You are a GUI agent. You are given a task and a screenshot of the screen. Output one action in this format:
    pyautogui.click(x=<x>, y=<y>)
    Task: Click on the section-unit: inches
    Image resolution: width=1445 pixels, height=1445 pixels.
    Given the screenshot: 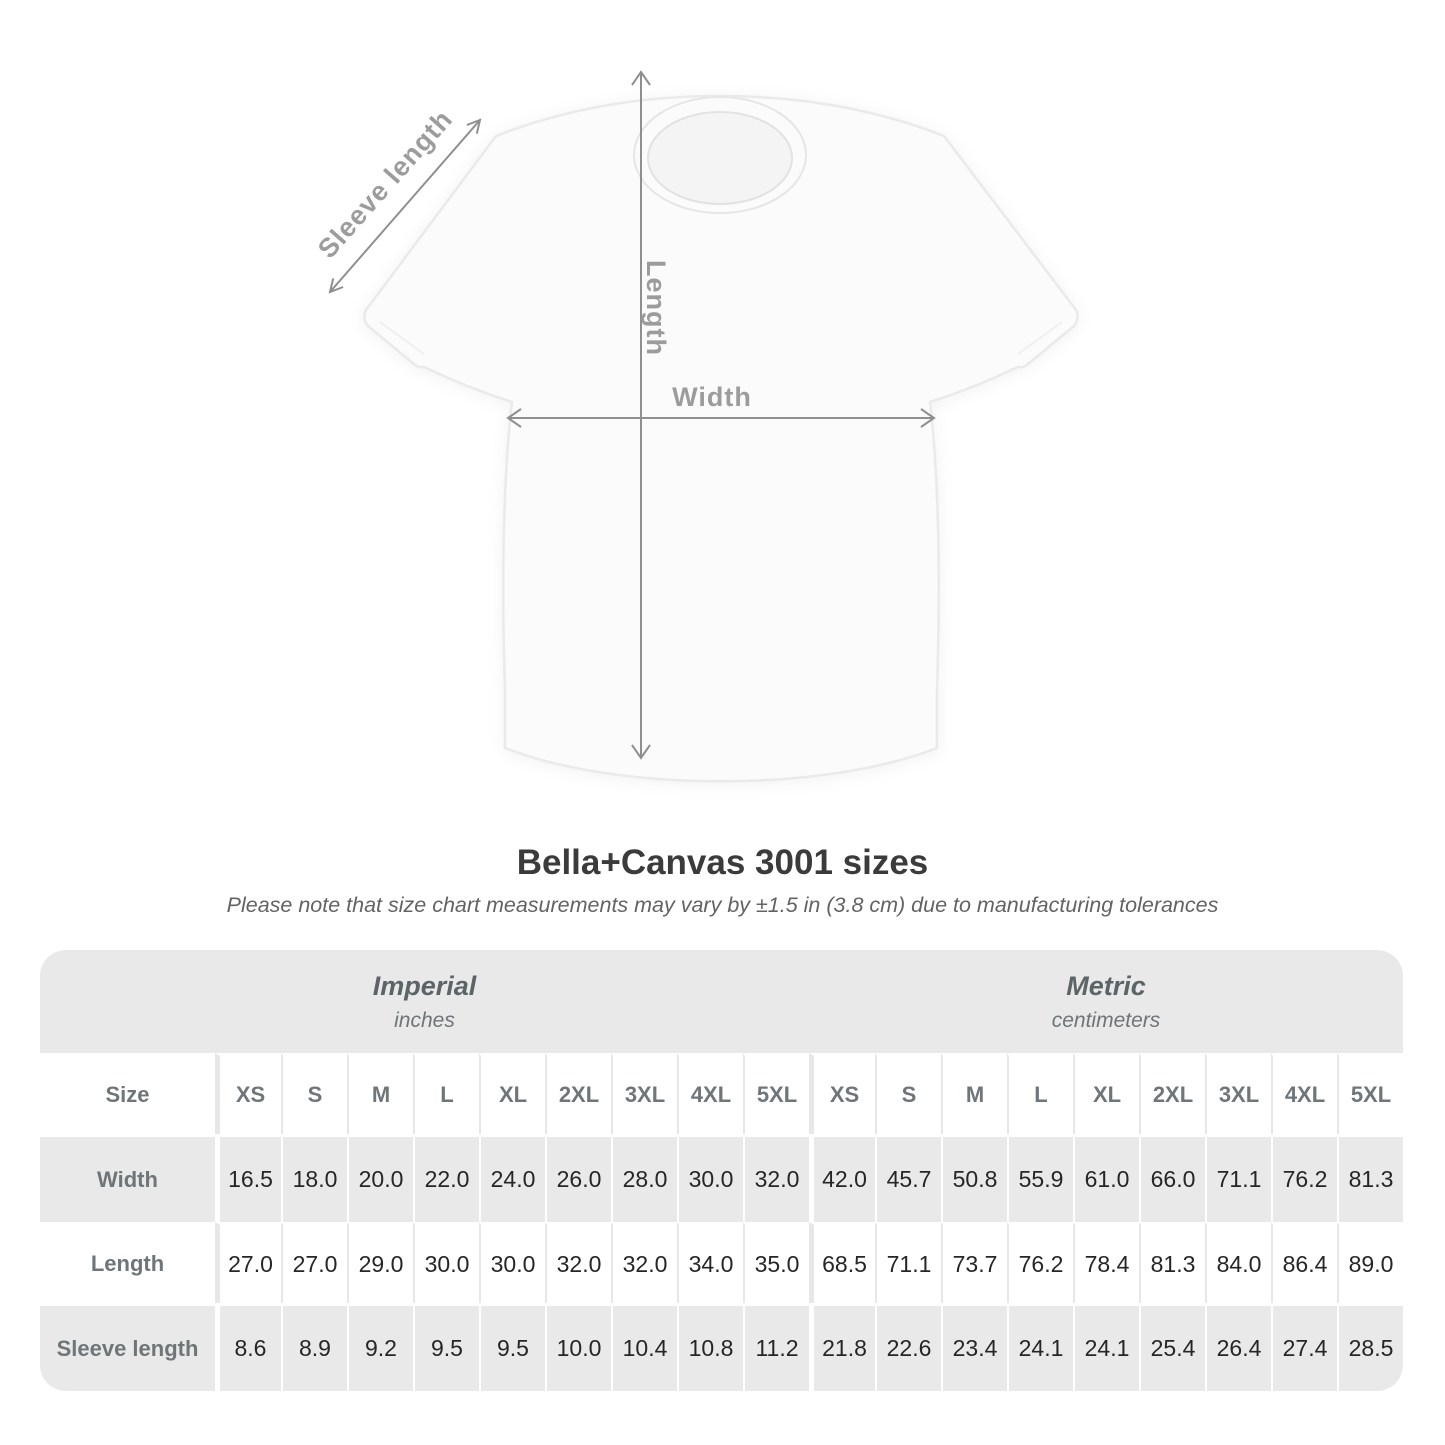 What is the action you would take?
    pyautogui.click(x=424, y=1020)
    